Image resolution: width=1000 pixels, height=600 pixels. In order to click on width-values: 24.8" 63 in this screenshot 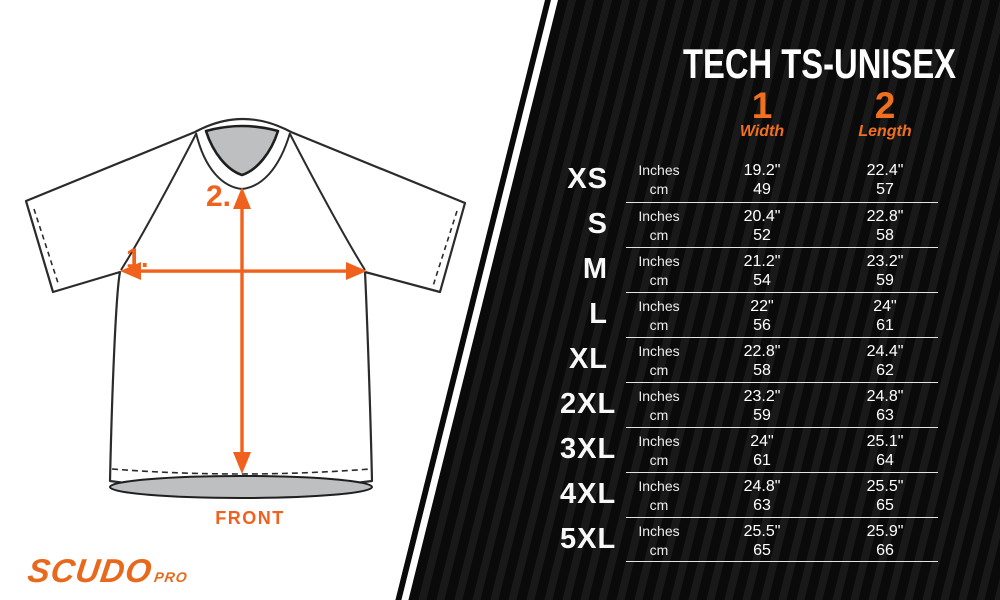, I will do `click(762, 497)`.